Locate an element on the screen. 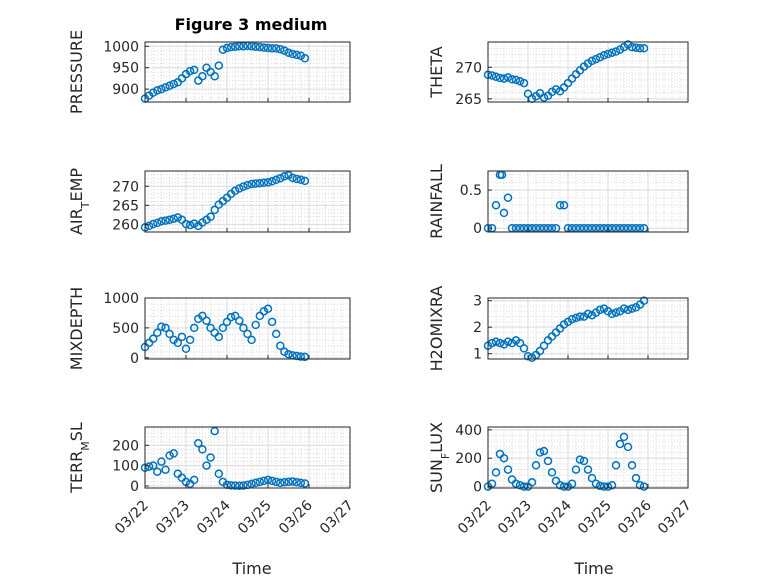  y-axis-label: RAINFALL is located at coordinates (436, 201).